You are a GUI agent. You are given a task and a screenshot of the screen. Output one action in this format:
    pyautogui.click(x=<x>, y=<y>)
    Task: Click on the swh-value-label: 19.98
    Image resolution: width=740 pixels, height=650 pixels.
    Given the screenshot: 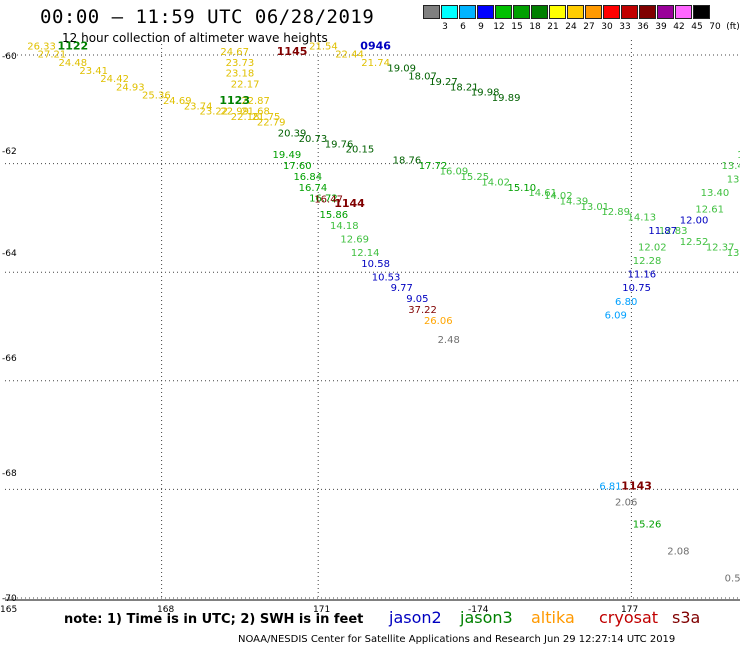 What is the action you would take?
    pyautogui.click(x=485, y=93)
    